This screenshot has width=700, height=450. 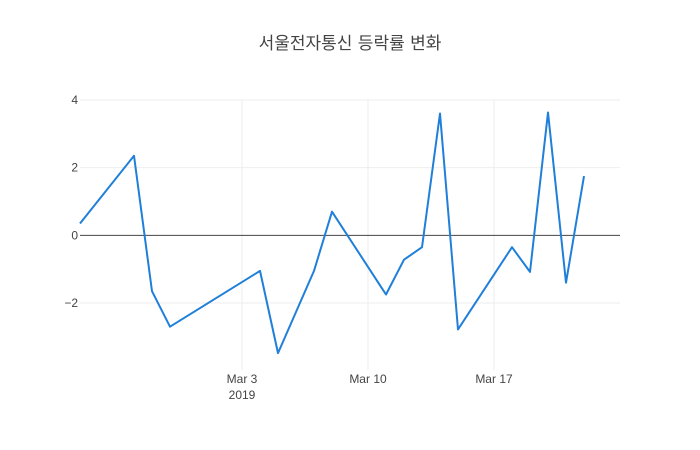 What do you see at coordinates (368, 379) in the screenshot?
I see `x-tick-label: Mar 10` at bounding box center [368, 379].